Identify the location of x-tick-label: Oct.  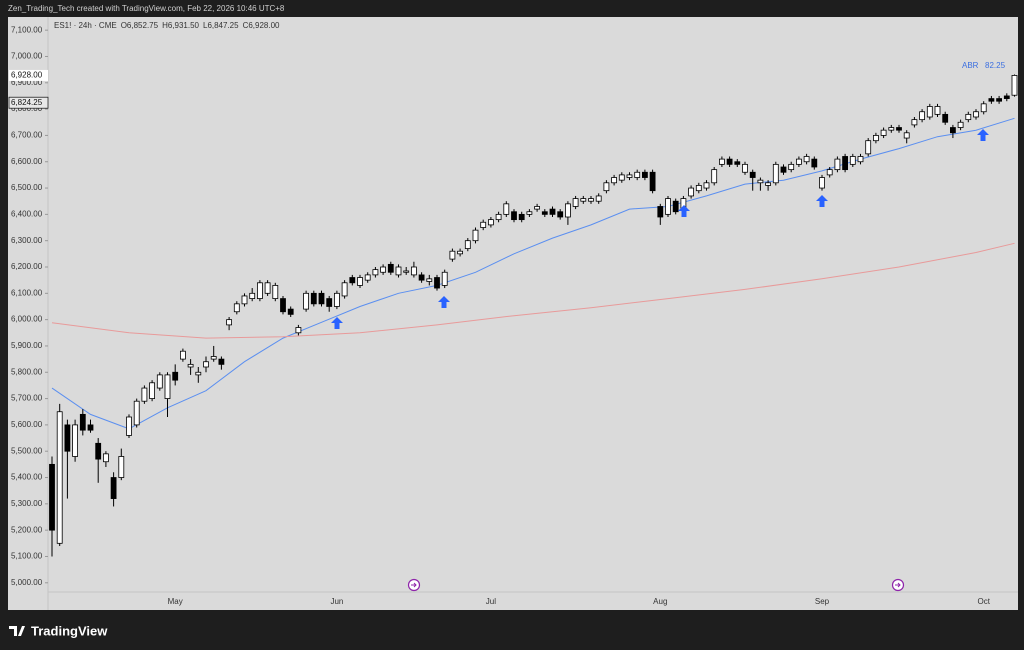
(983, 601).